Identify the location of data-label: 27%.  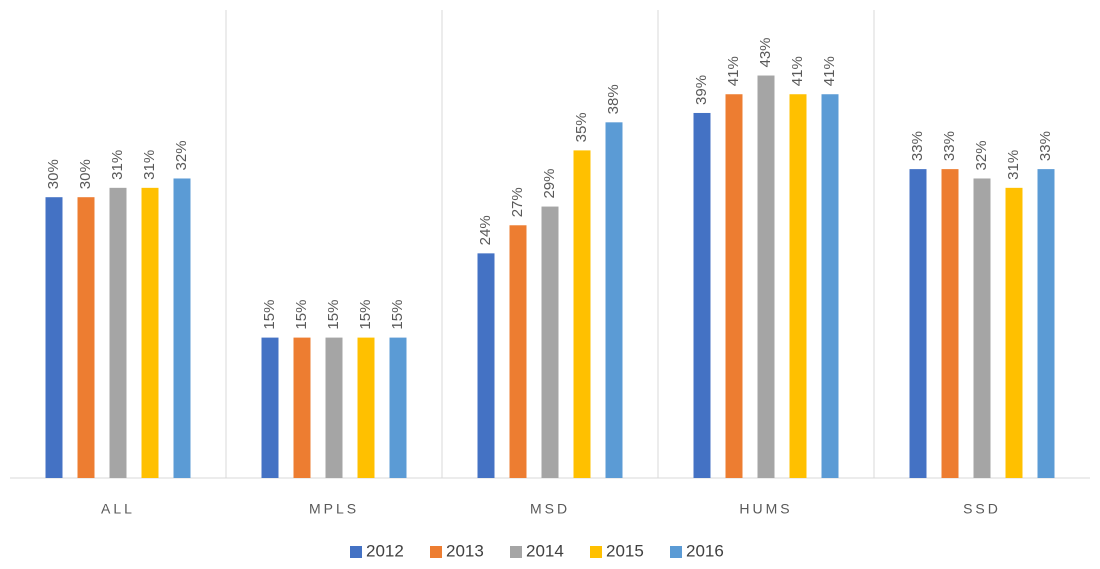
(517, 202).